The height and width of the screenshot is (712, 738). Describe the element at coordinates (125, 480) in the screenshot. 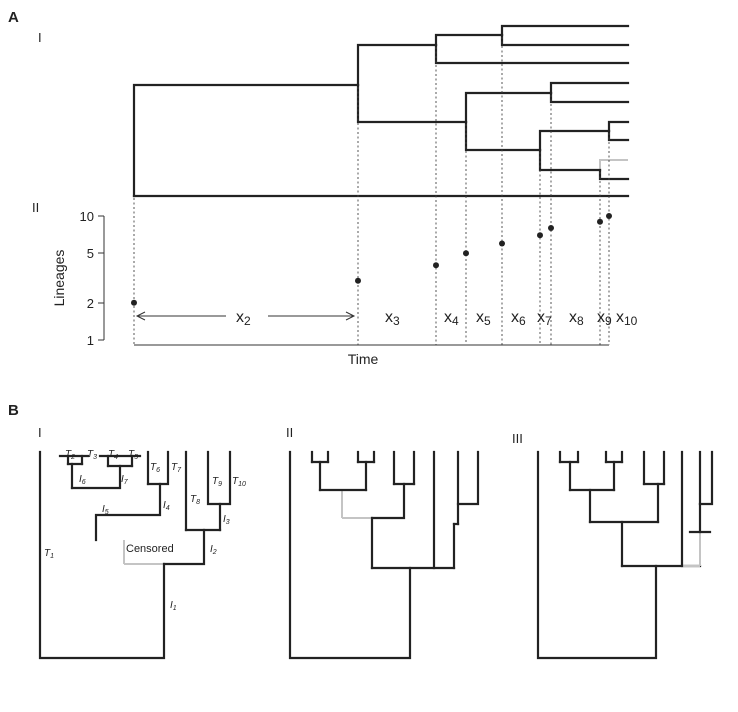

I see `svg-text: I7` at that location.